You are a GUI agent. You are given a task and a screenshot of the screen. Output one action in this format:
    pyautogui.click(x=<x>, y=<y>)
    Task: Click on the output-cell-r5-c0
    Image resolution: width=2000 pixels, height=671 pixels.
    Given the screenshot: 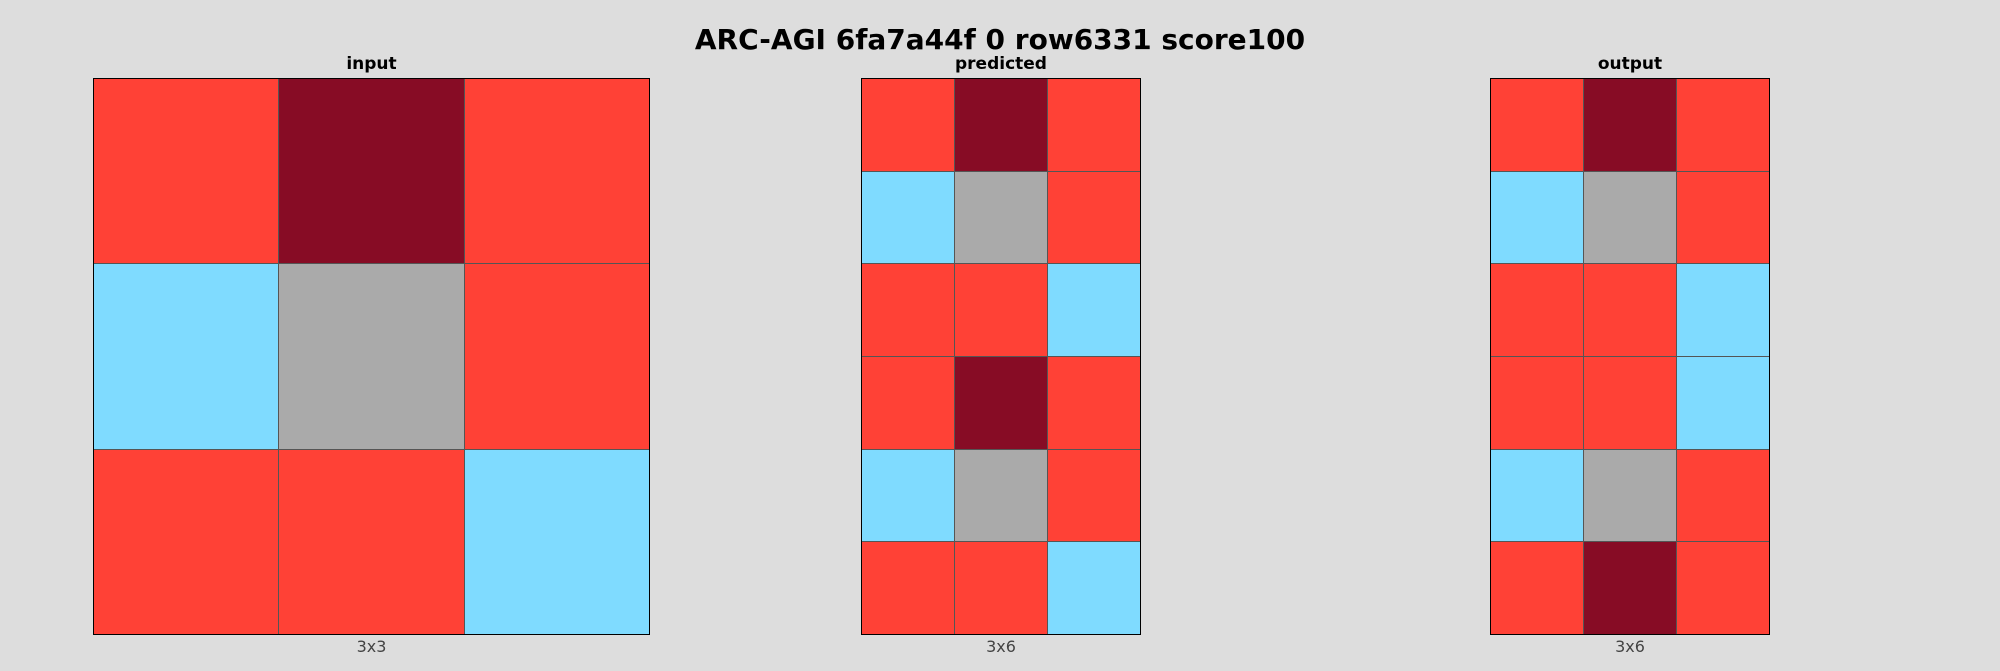 What is the action you would take?
    pyautogui.click(x=1537, y=588)
    